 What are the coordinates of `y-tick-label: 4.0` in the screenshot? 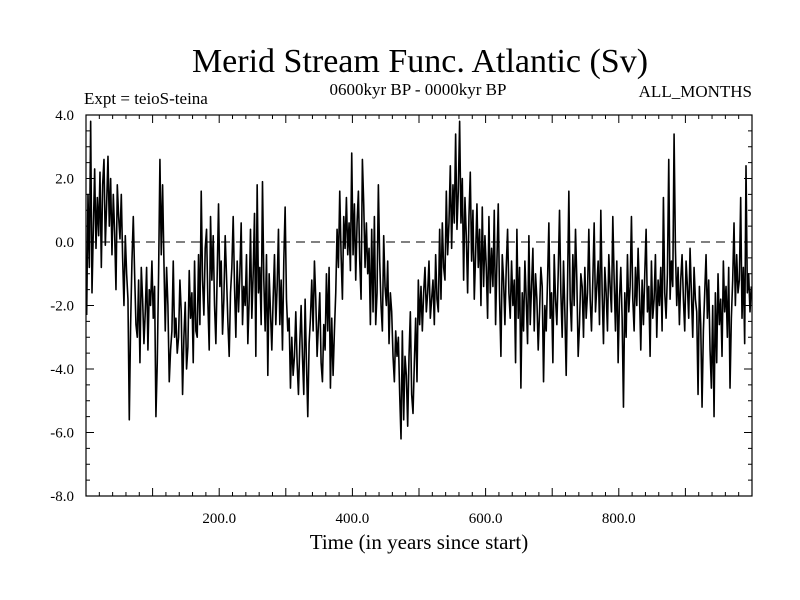 It's located at (64, 116).